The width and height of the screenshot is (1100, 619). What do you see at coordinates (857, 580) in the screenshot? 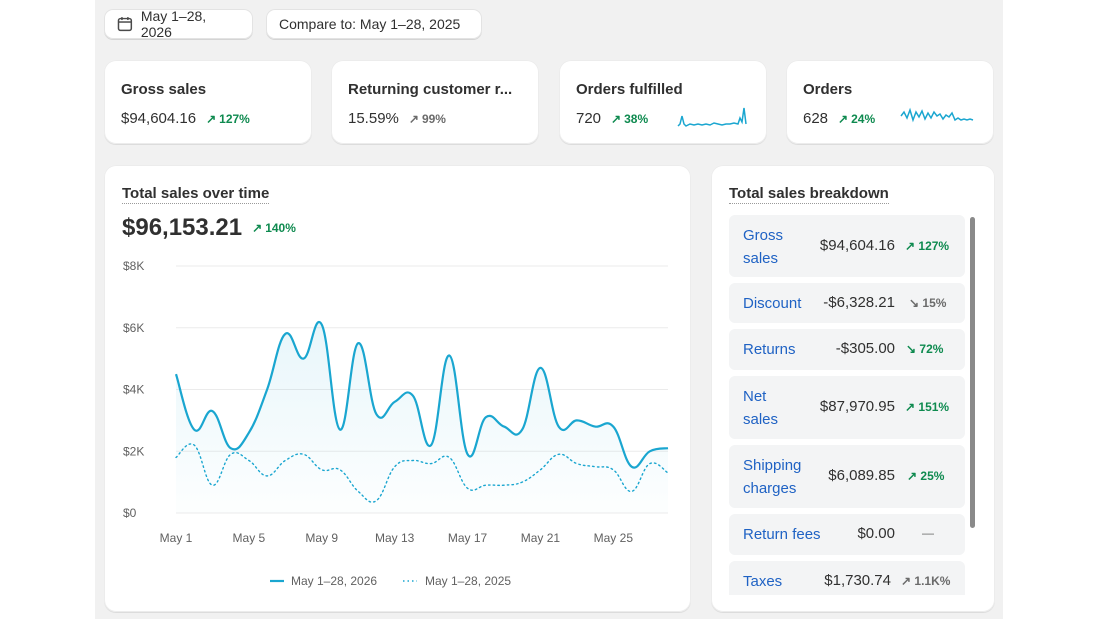
I see `row-amount: $1,730.74` at bounding box center [857, 580].